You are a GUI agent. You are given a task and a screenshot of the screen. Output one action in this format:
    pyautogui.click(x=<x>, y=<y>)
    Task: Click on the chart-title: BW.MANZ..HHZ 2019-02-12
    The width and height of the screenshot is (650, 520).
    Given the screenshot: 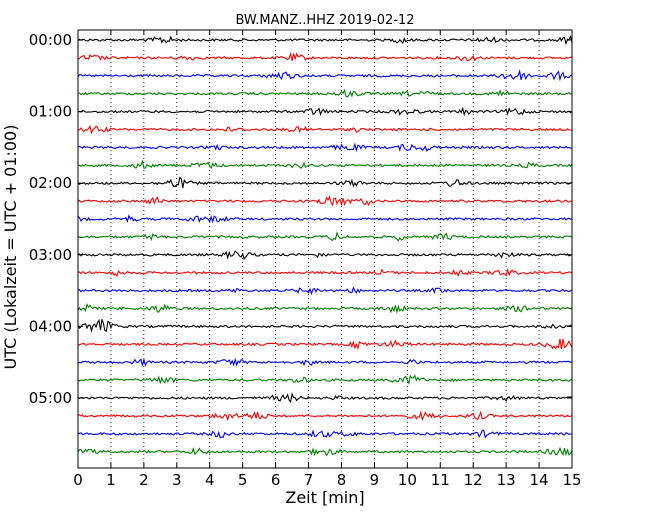 What is the action you would take?
    pyautogui.click(x=324, y=20)
    